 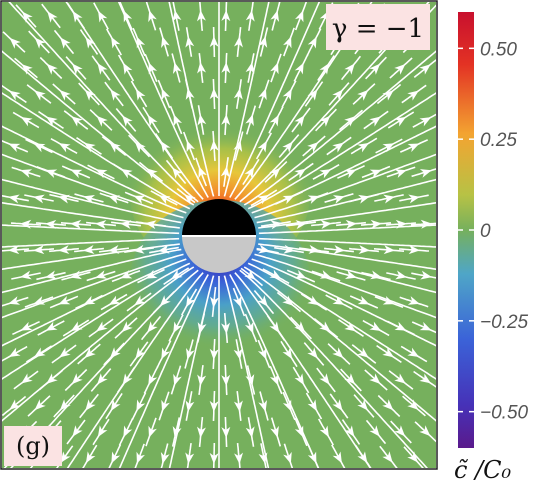 I want to click on particle, so click(x=219, y=236).